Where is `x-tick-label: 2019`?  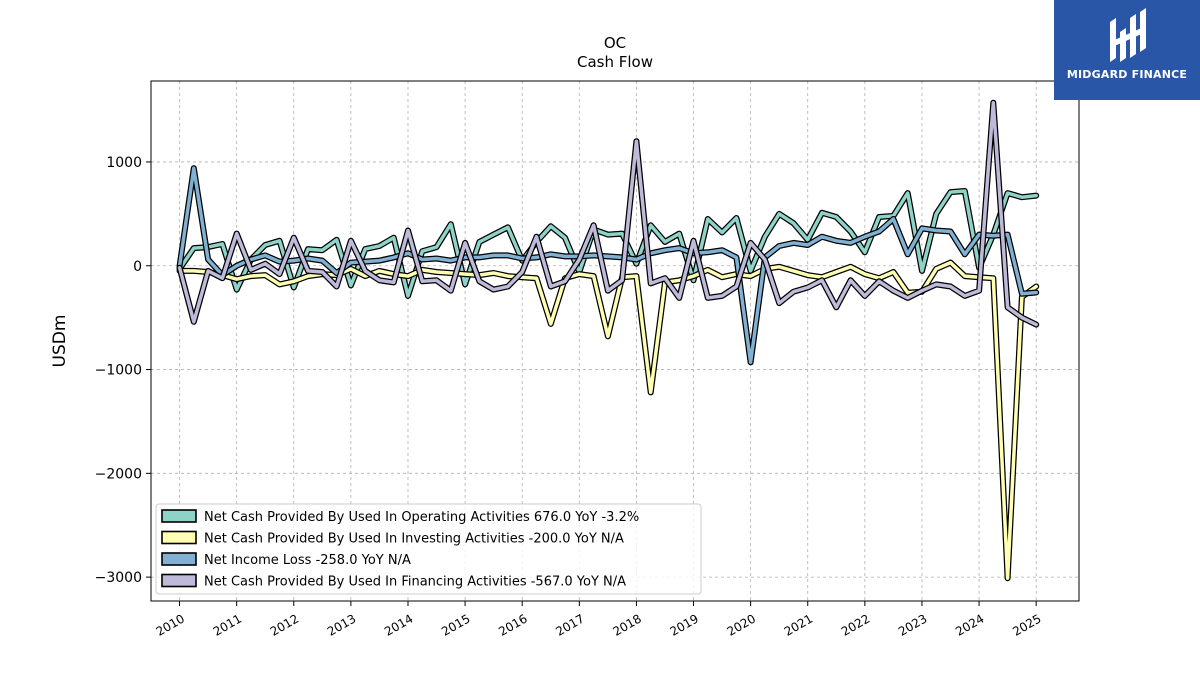 x-tick-label: 2019 is located at coordinates (684, 624).